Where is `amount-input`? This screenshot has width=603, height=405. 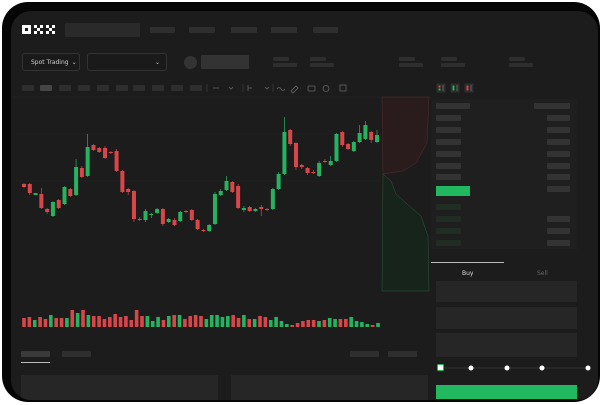 amount-input is located at coordinates (506, 318).